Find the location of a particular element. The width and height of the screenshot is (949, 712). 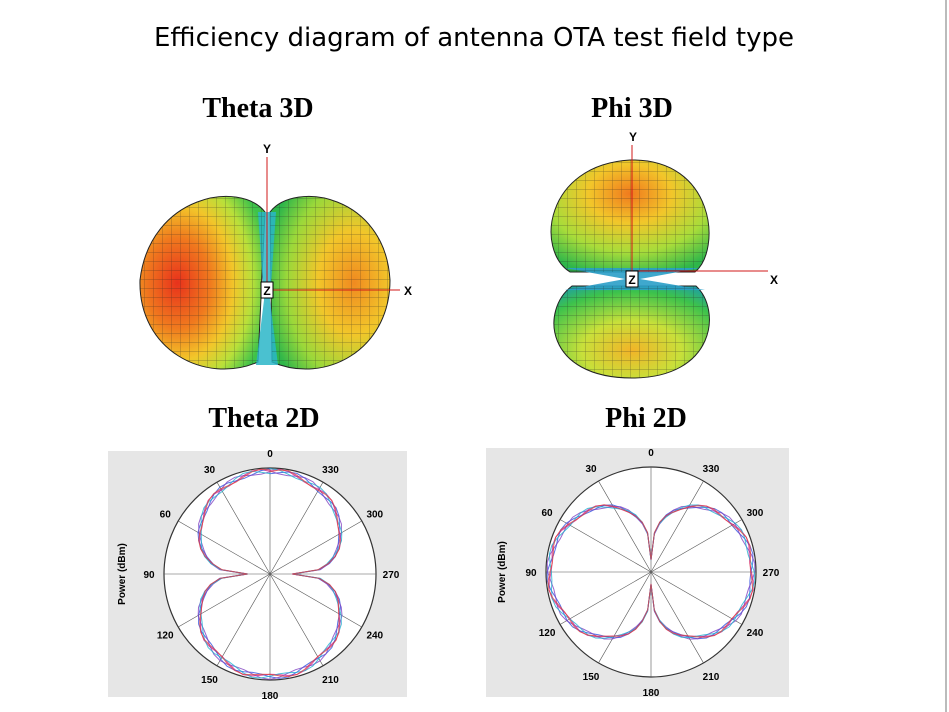

theta-3d: Theta 3D Y X Z is located at coordinates (275, 231).